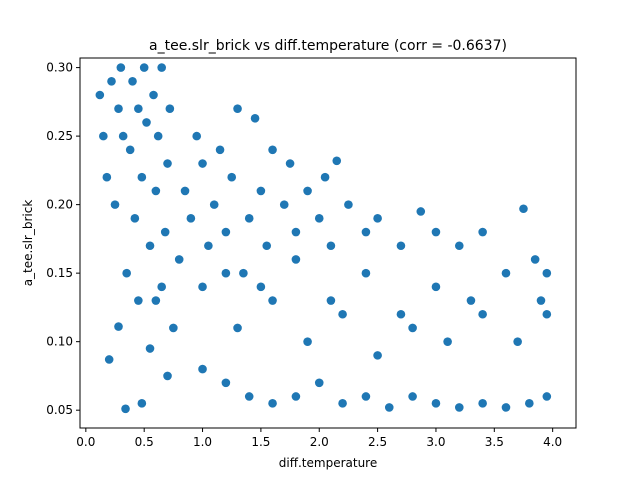 The image size is (640, 480). Describe the element at coordinates (28, 243) in the screenshot. I see `y-axis-label: a_tee.slr_brick` at that location.